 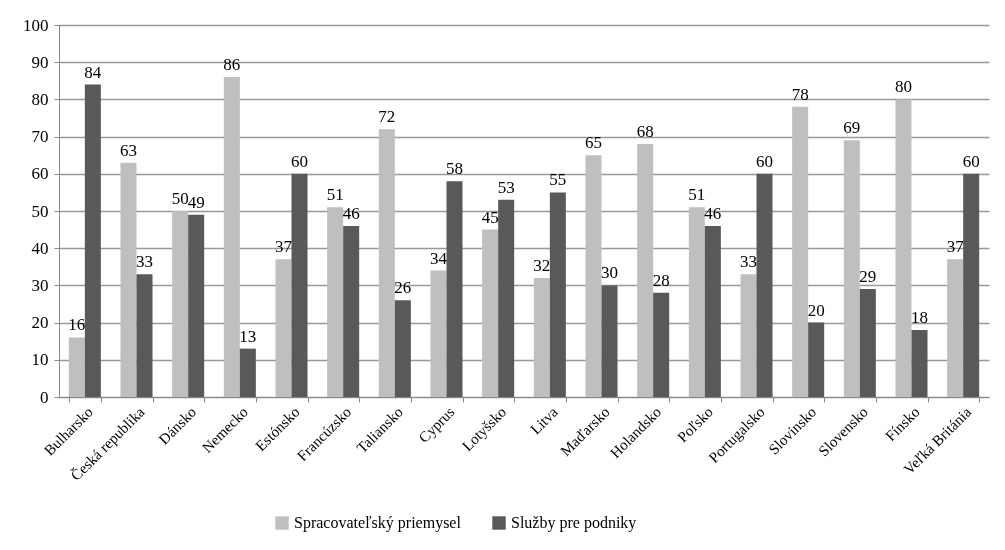 What do you see at coordinates (40, 248) in the screenshot?
I see `y-tick-label: 40` at bounding box center [40, 248].